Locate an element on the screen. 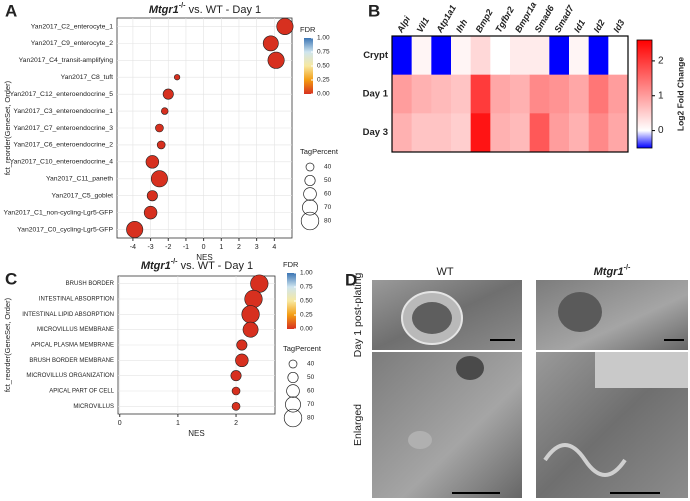 The height and width of the screenshot is (501, 690). heatmap-border is located at coordinates (510, 94).